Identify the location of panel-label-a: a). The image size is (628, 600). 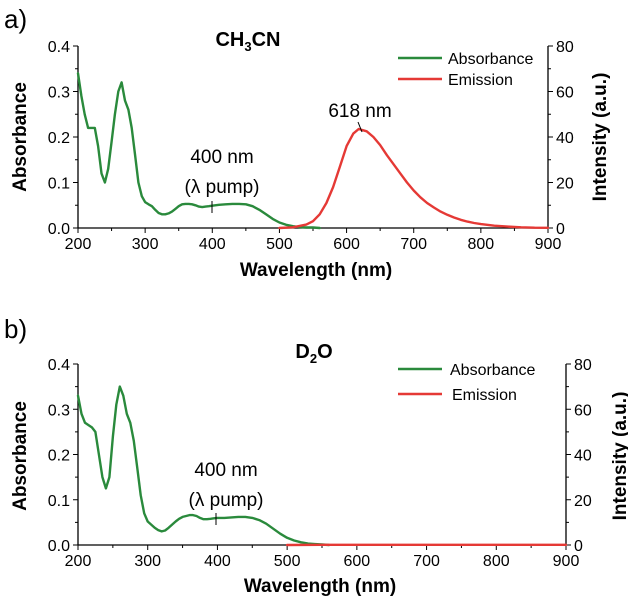
(15, 19).